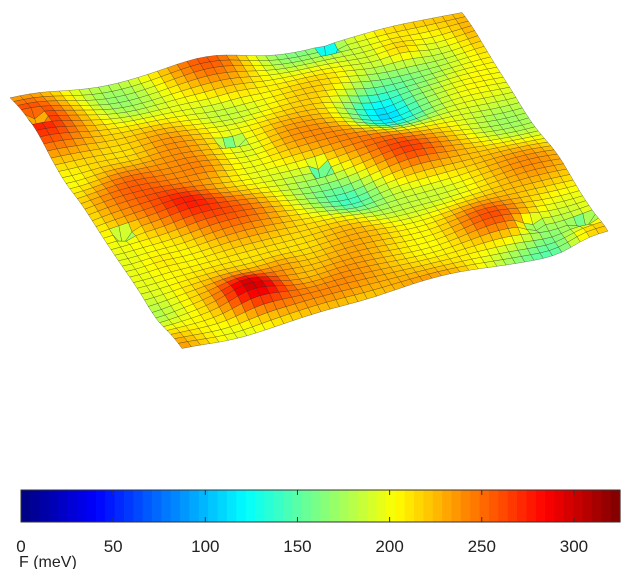 This screenshot has height=569, width=630. I want to click on colorbar-label: F (meV), so click(48, 561).